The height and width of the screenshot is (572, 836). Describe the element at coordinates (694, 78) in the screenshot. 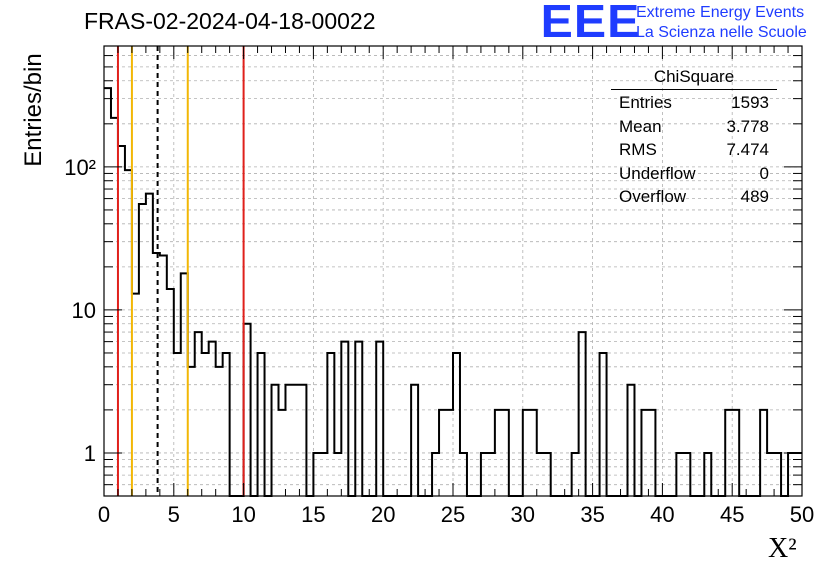

I see `stats-title: ChiSquare` at that location.